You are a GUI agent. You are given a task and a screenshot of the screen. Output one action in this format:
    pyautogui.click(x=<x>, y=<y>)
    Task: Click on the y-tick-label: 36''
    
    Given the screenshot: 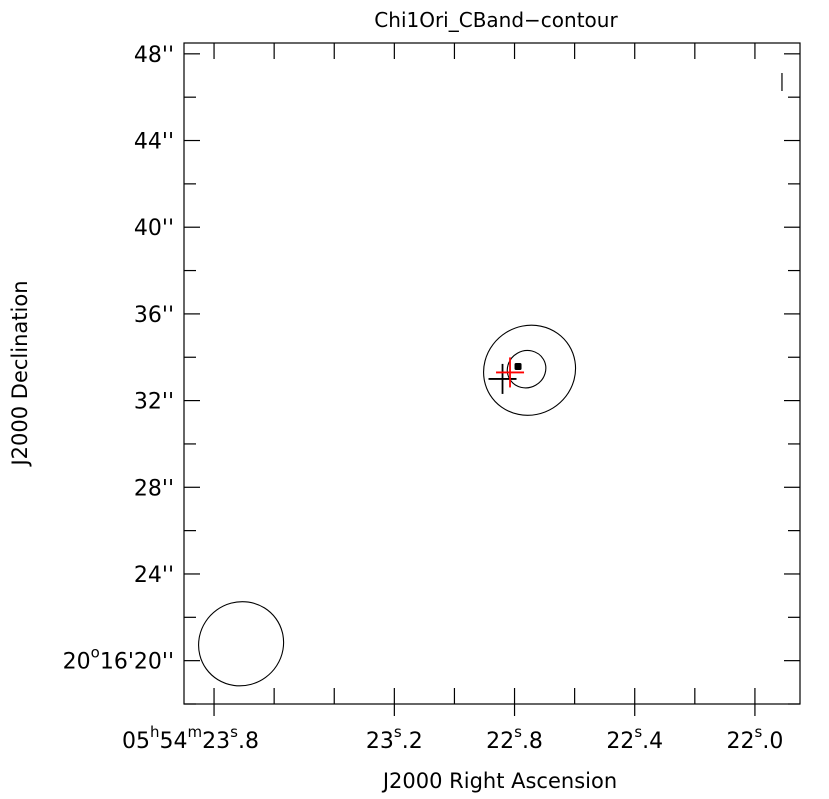 What is the action you would take?
    pyautogui.click(x=154, y=315)
    